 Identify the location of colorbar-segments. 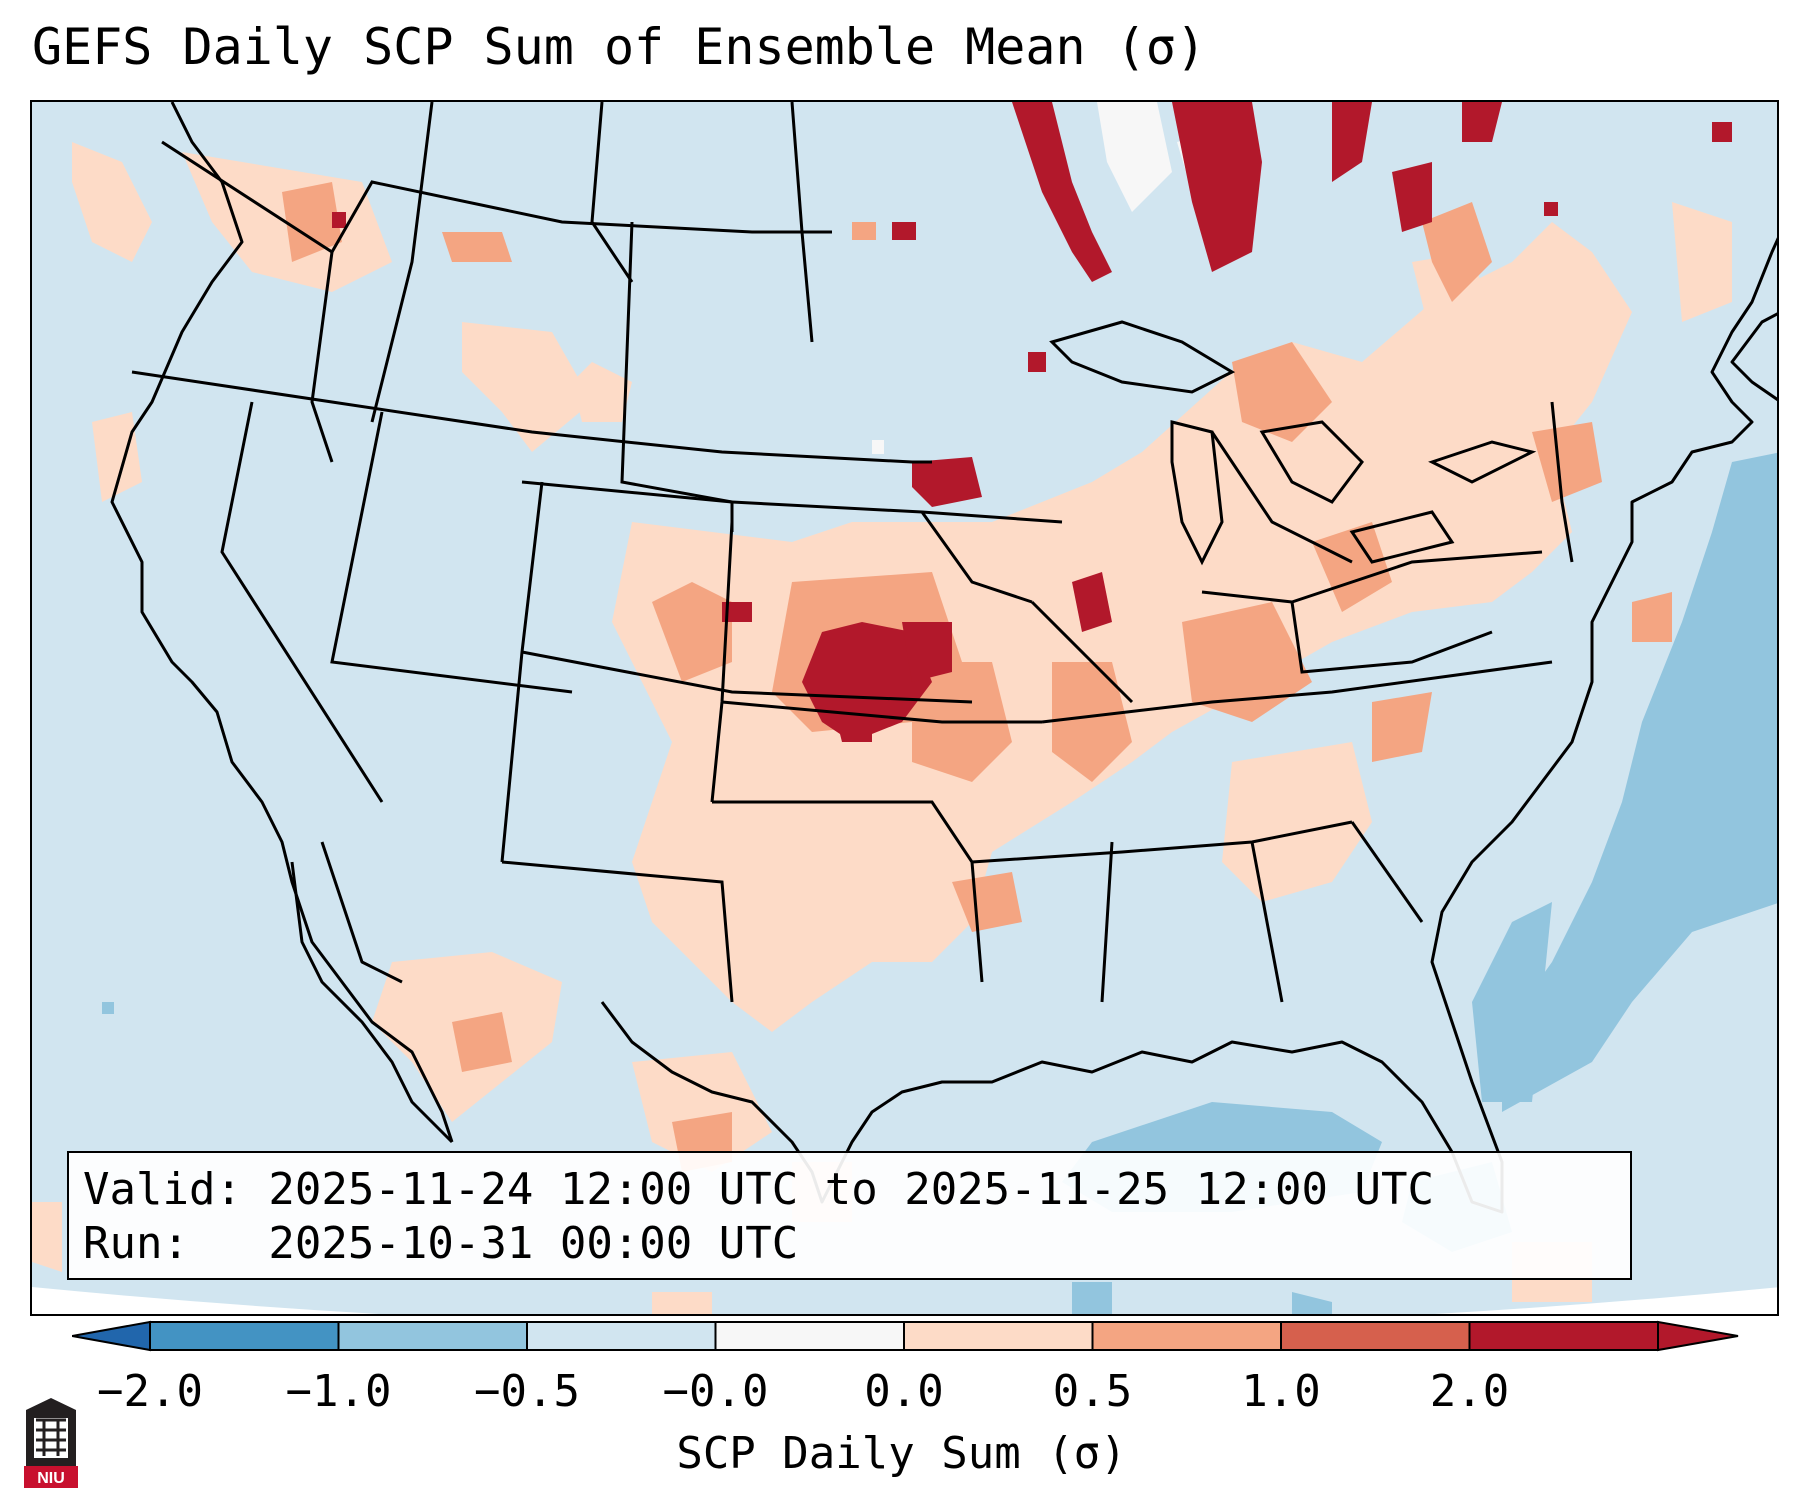
(905, 1336).